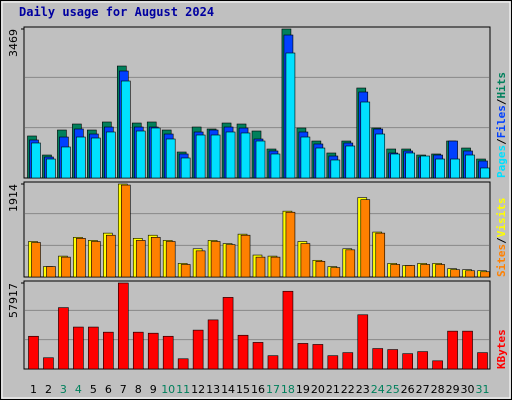 This screenshot has width=512, height=400. Describe the element at coordinates (501, 218) in the screenshot. I see `legend-entry: Visits` at that location.